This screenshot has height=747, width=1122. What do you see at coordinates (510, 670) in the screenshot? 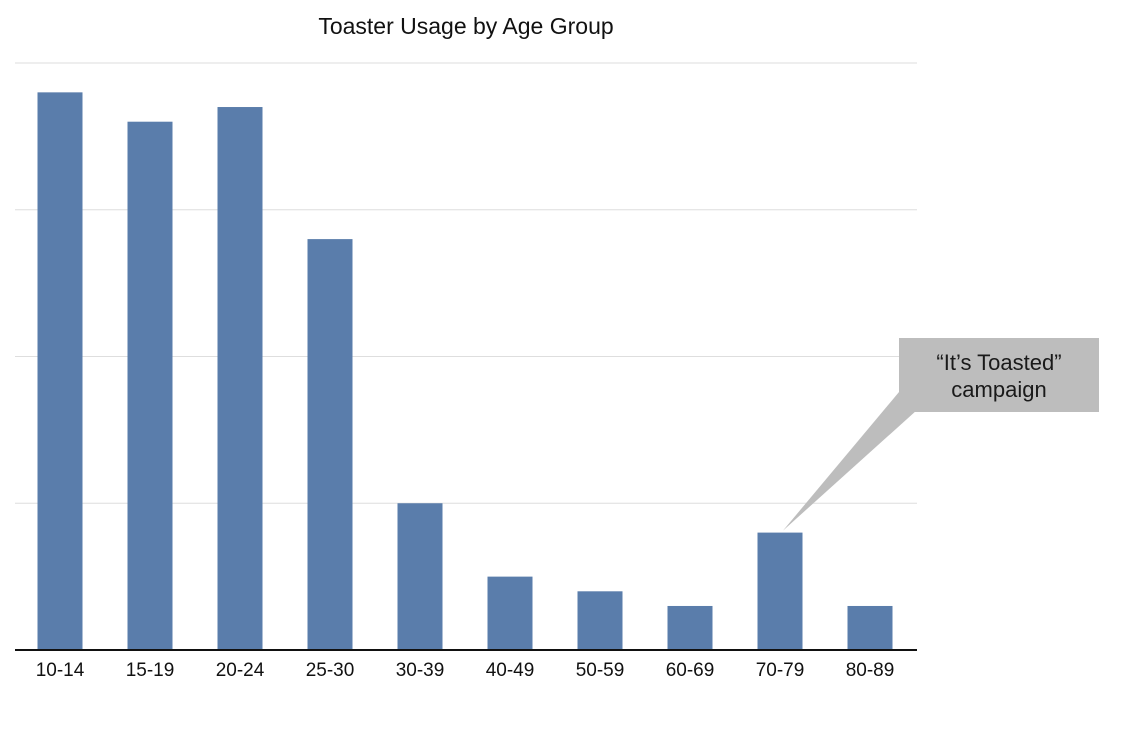
I see `x-tick-label-40-49: 40-49` at bounding box center [510, 670].